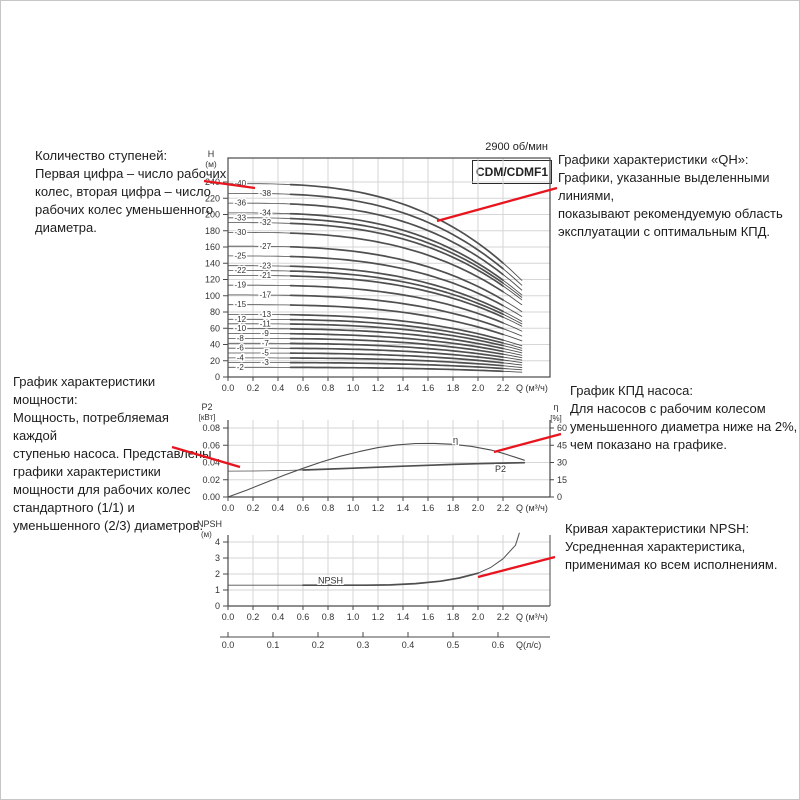 The image size is (800, 800). I want to click on x-tick-label: 1.8, so click(453, 388).